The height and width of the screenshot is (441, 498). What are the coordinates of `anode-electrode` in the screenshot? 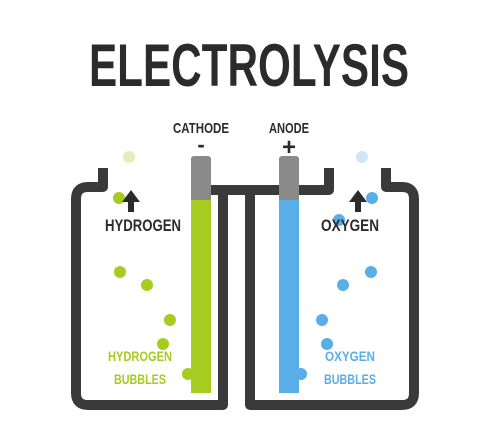 It's located at (289, 274).